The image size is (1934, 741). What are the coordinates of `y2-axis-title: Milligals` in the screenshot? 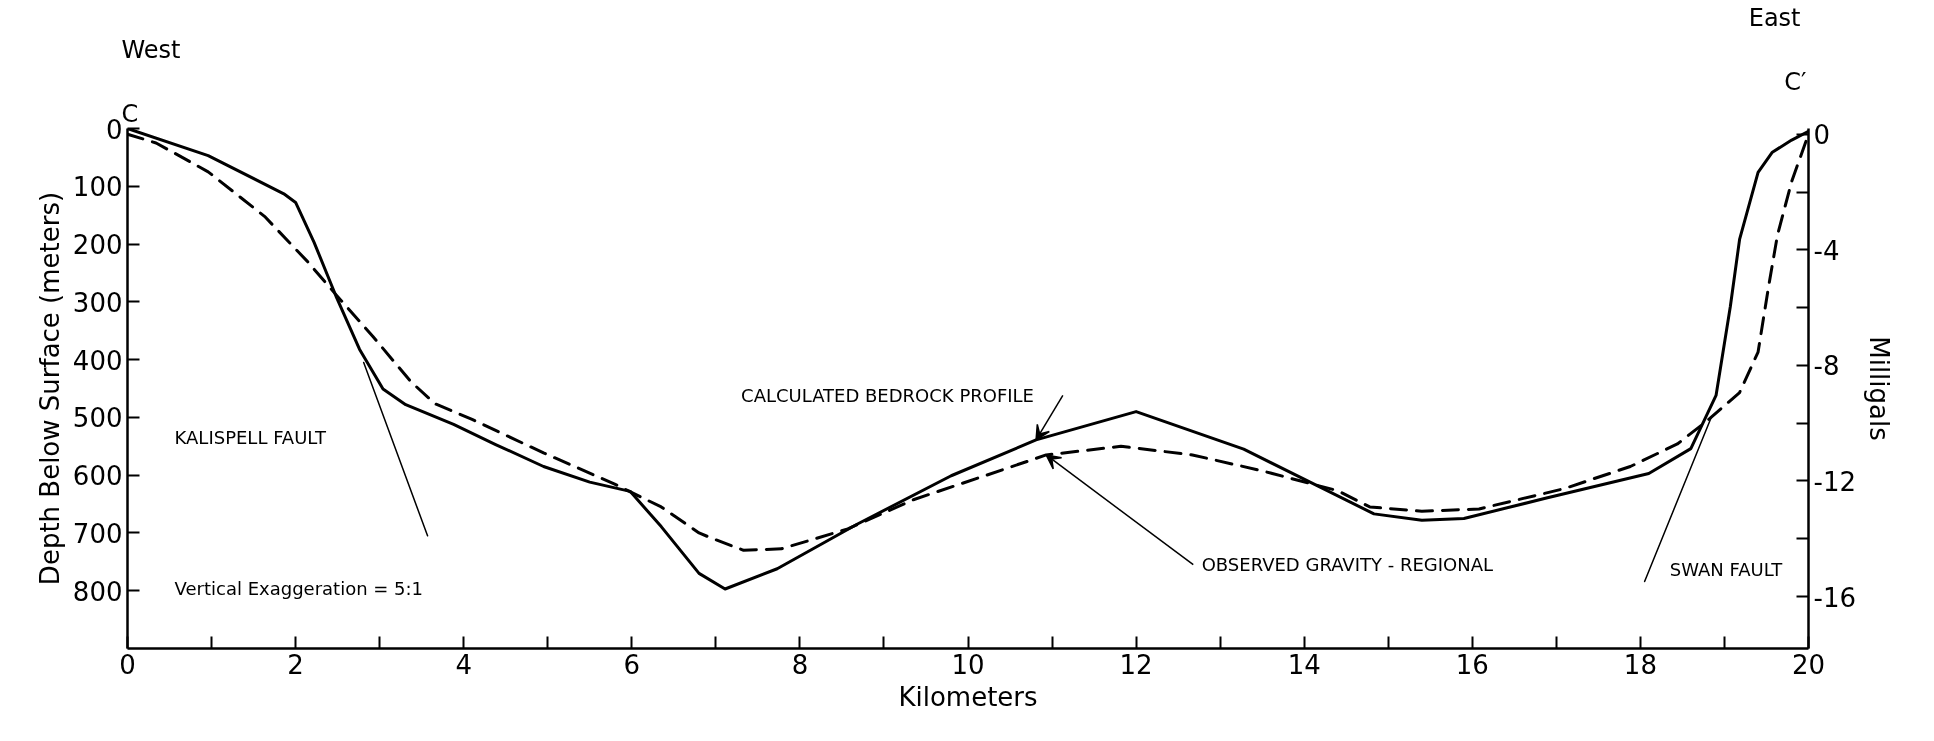 It's located at (1878, 388).